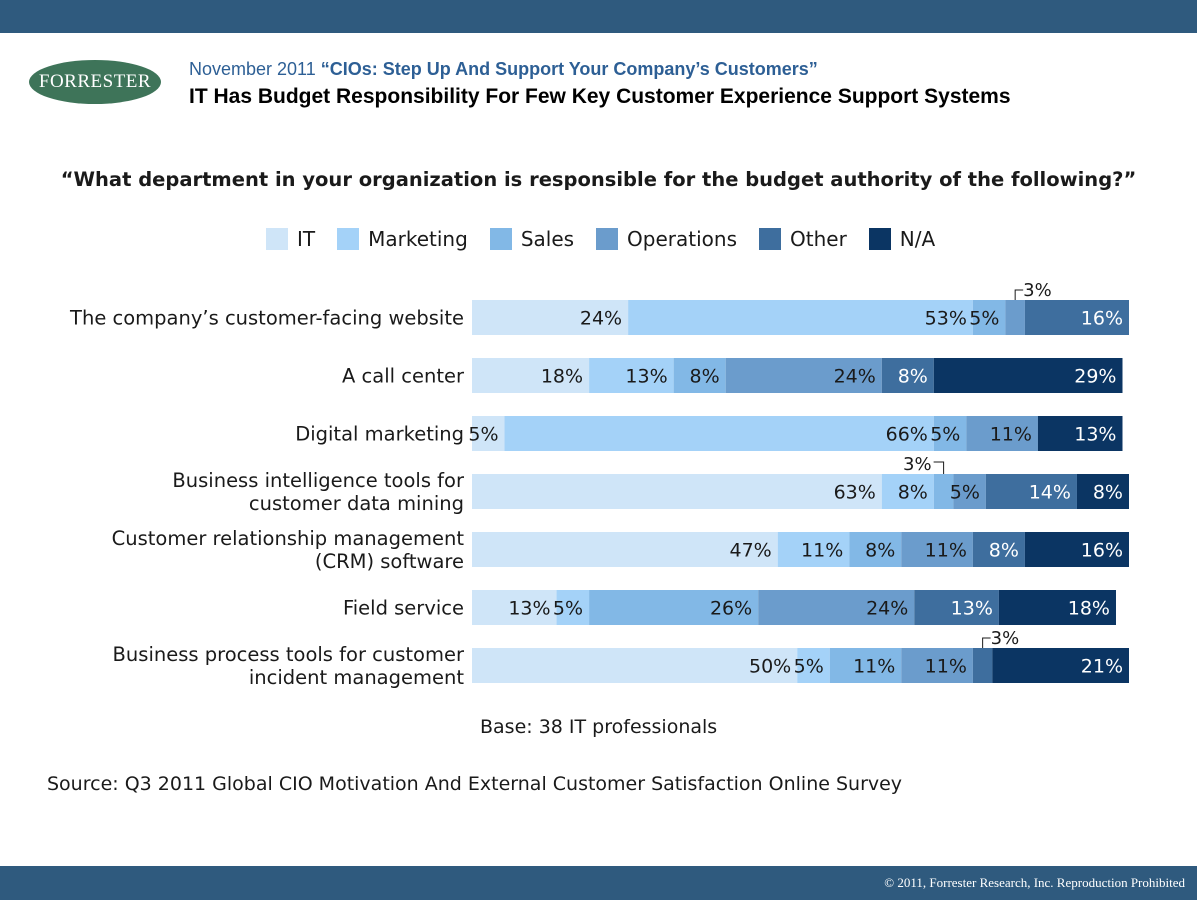  What do you see at coordinates (379, 434) in the screenshot?
I see `category-label: Digital marketing` at bounding box center [379, 434].